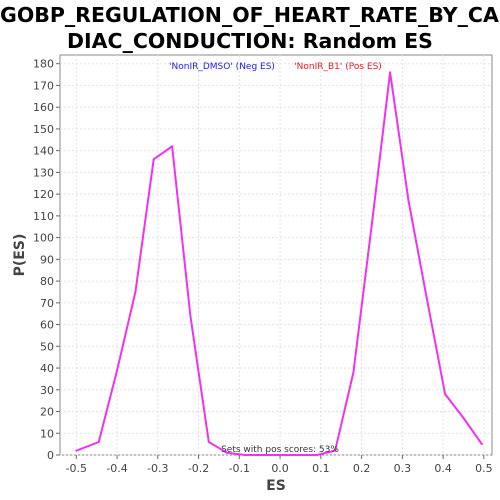 The image size is (500, 500). Describe the element at coordinates (43, 64) in the screenshot. I see `y-tick-label: 180` at that location.